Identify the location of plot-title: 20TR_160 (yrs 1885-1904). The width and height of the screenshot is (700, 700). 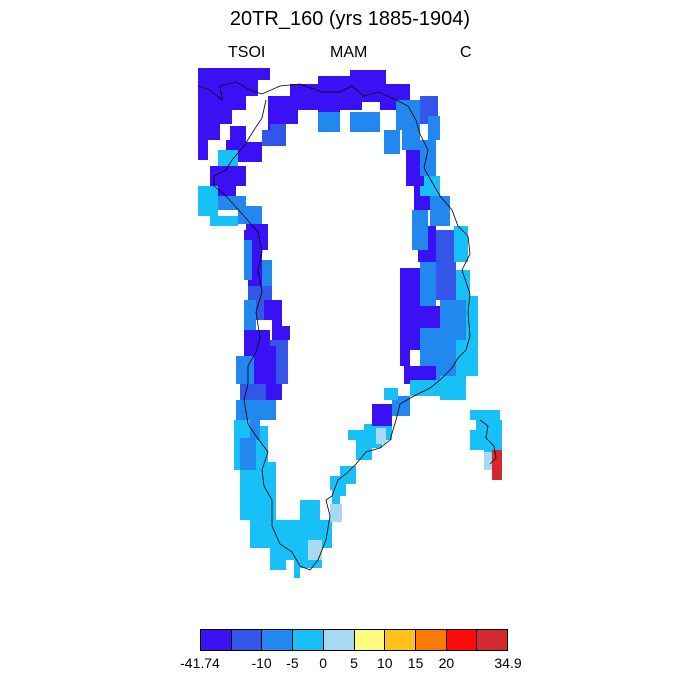
(350, 19).